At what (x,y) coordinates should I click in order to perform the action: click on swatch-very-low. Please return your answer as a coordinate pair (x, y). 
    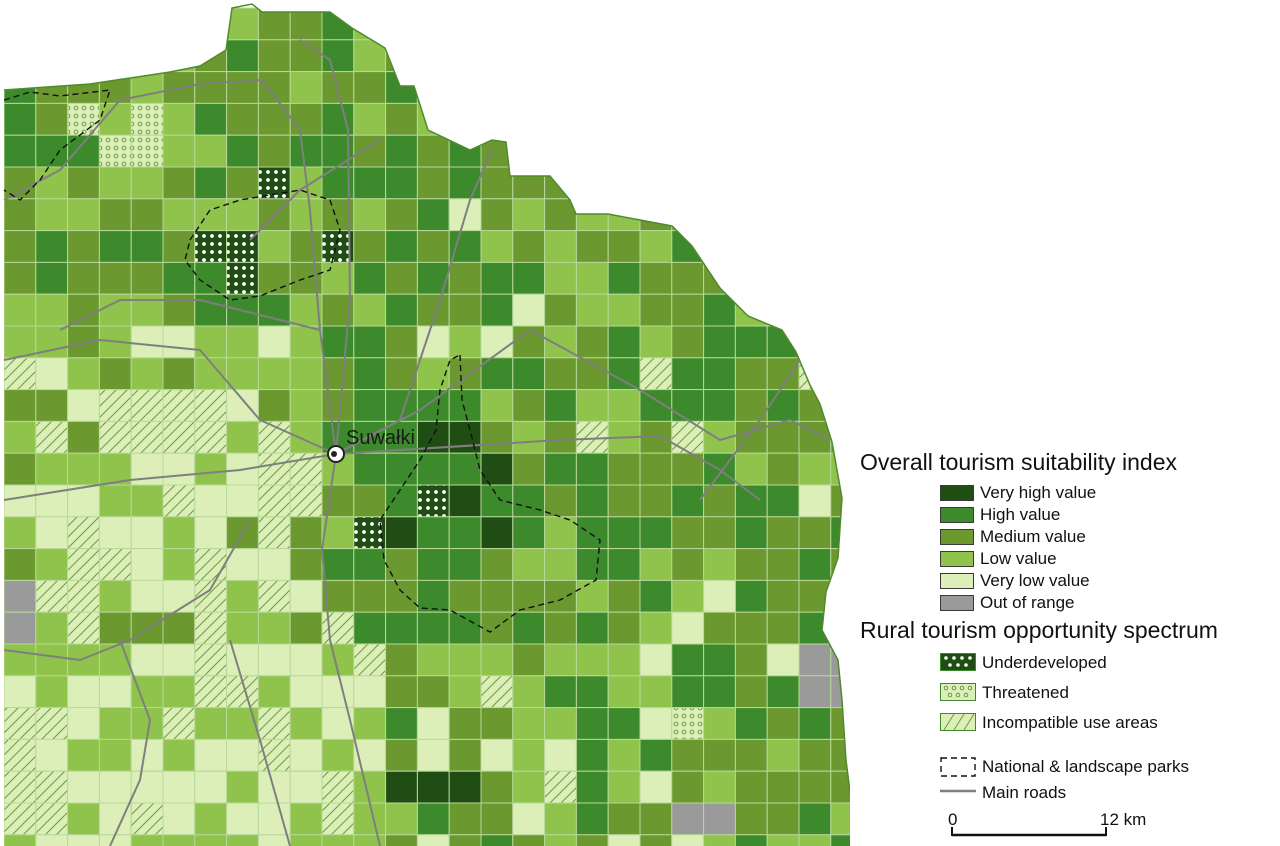
    Looking at the image, I should click on (957, 581).